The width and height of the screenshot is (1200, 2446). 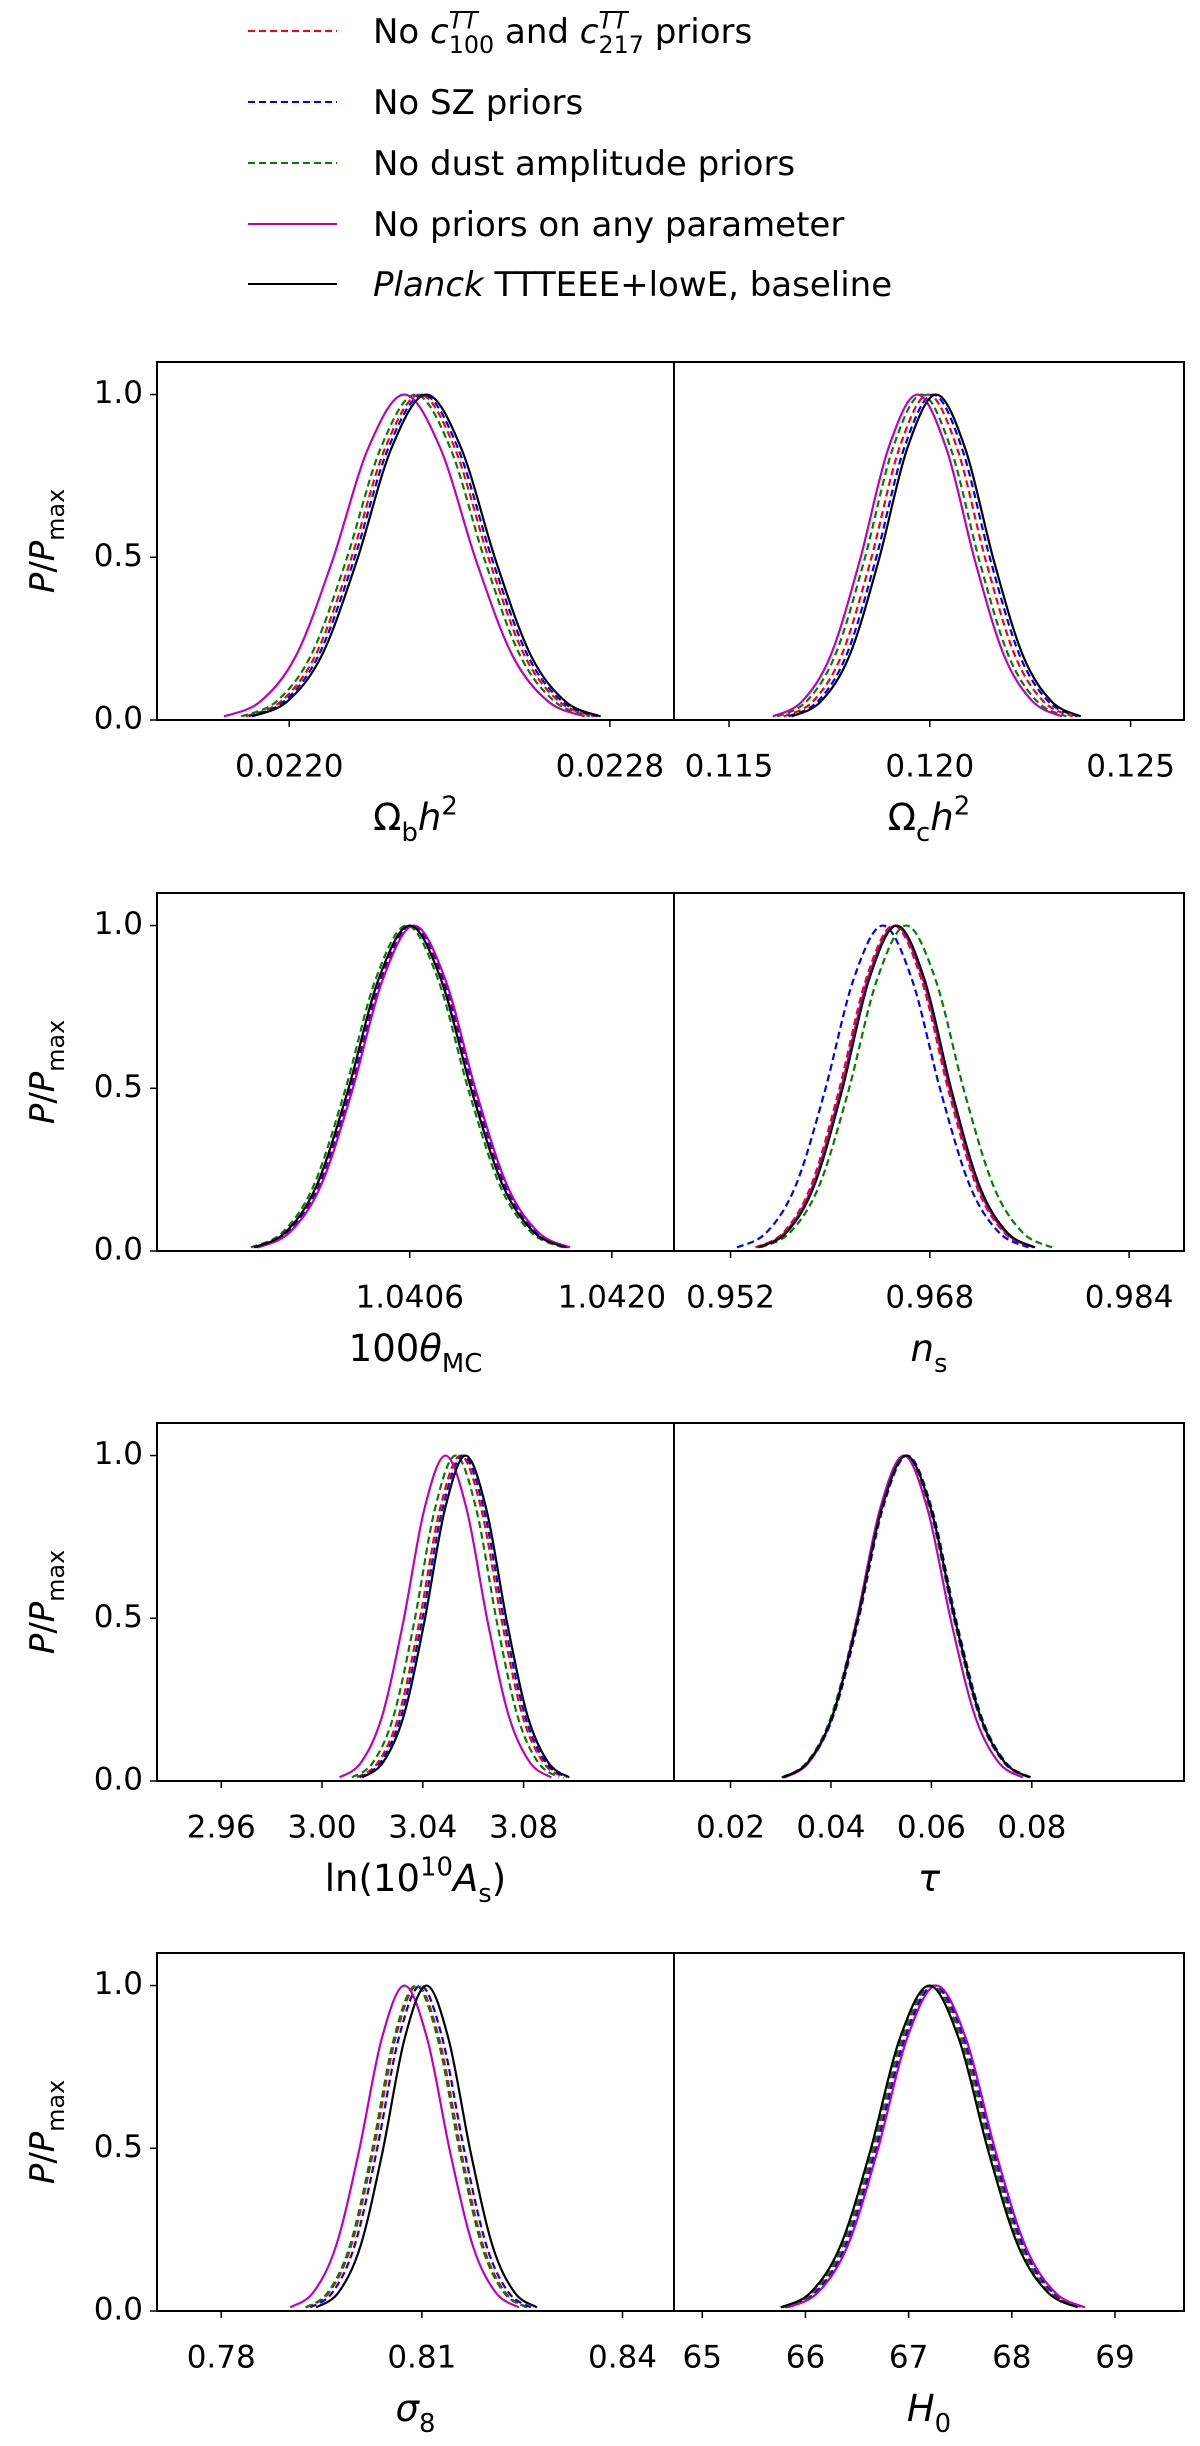 What do you see at coordinates (322, 1828) in the screenshot?
I see `x-tick-label: 3.00` at bounding box center [322, 1828].